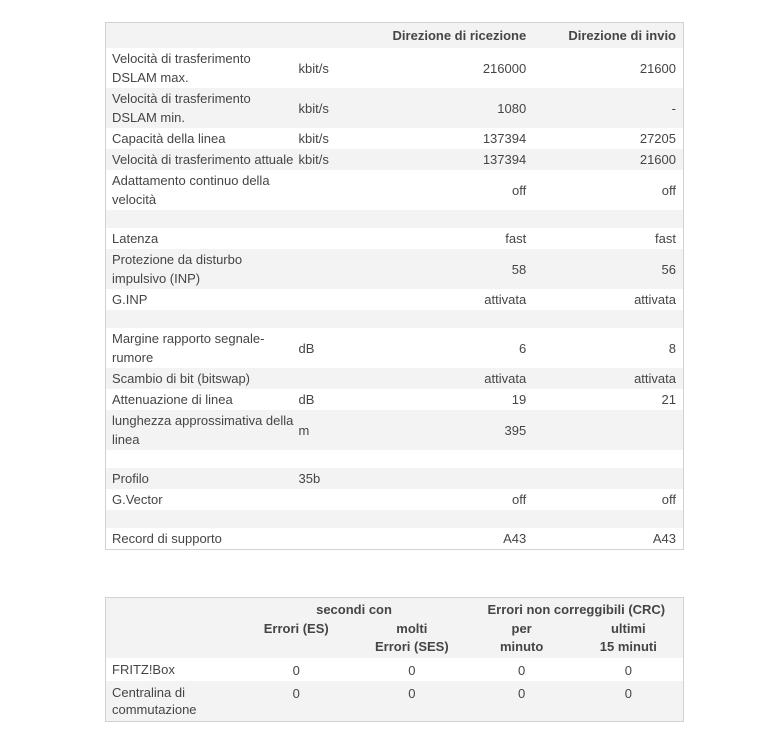 The width and height of the screenshot is (771, 735). What do you see at coordinates (309, 478) in the screenshot?
I see `row-unit: 35b` at bounding box center [309, 478].